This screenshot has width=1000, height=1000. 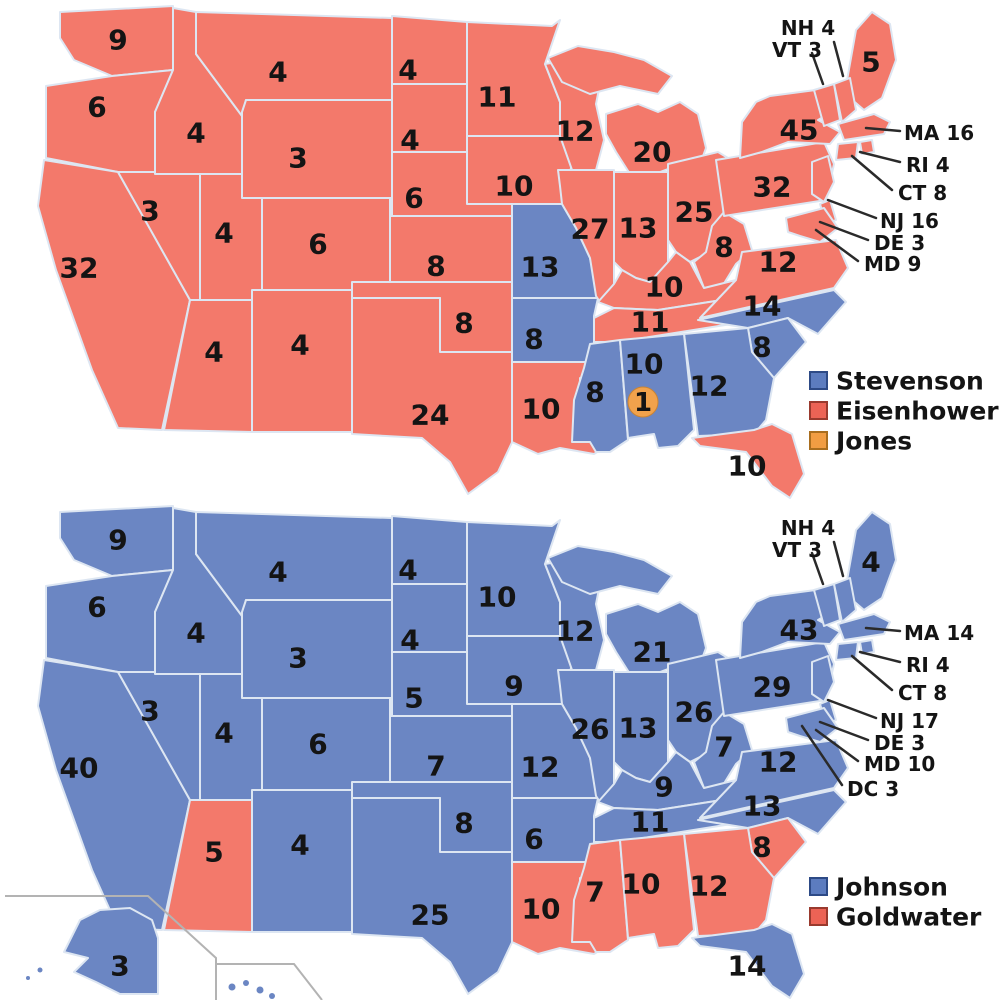 What do you see at coordinates (867, 147) in the screenshot?
I see `state-ri` at bounding box center [867, 147].